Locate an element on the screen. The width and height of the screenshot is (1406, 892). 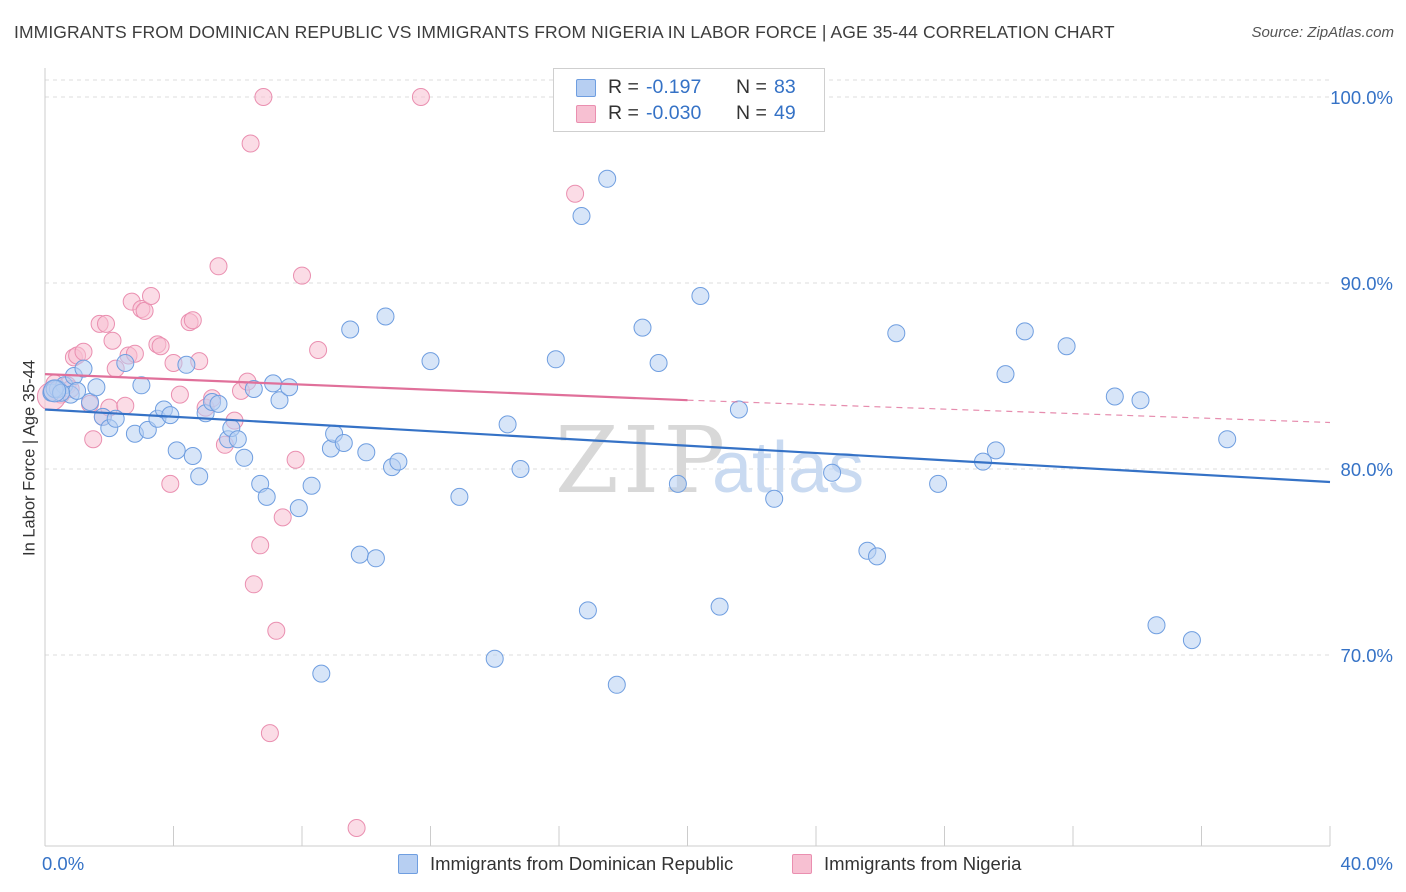
legend-r-value: -0.030 is located at coordinates (674, 113).